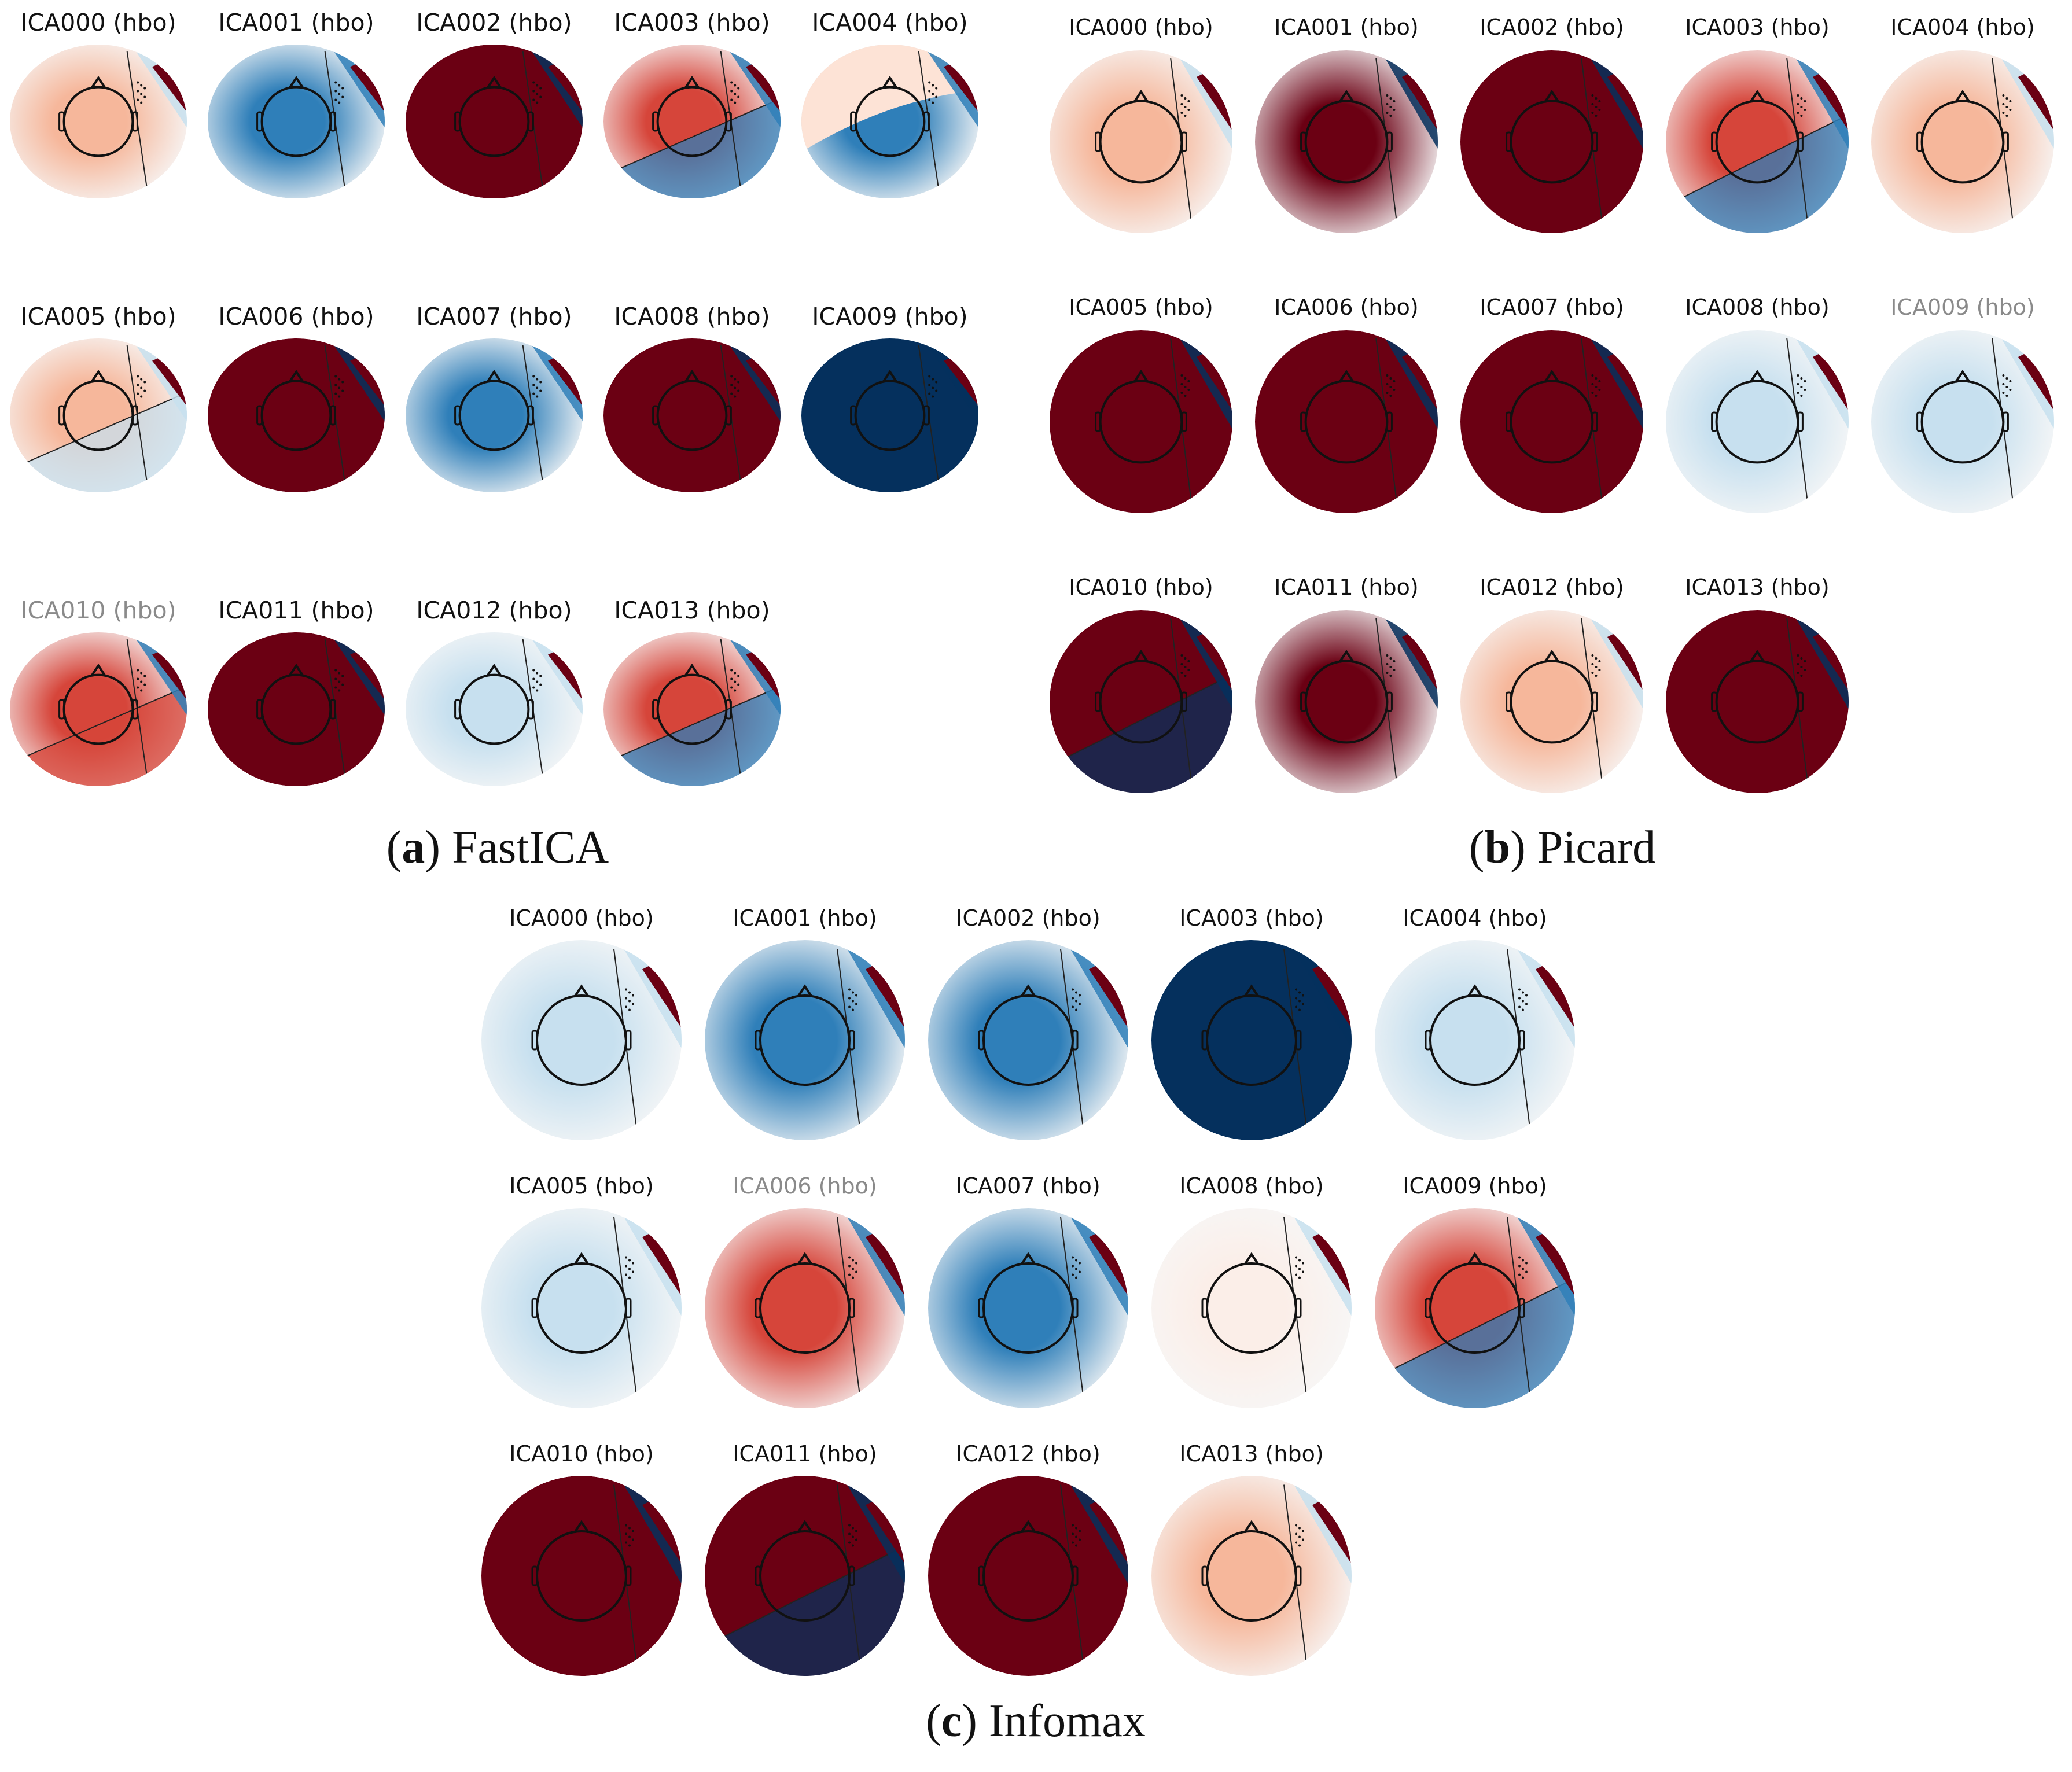 Image resolution: width=2072 pixels, height=1772 pixels. Describe the element at coordinates (890, 22) in the screenshot. I see `component-label: ICA004 (hbo)` at that location.